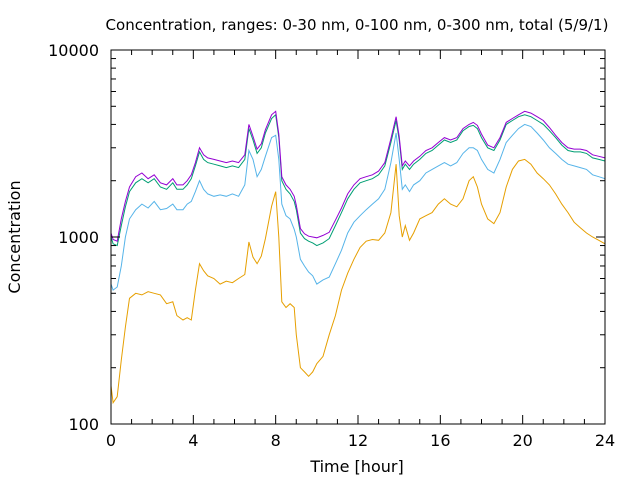 The width and height of the screenshot is (640, 480). Describe the element at coordinates (276, 440) in the screenshot. I see `x-tick-label: 8` at that location.